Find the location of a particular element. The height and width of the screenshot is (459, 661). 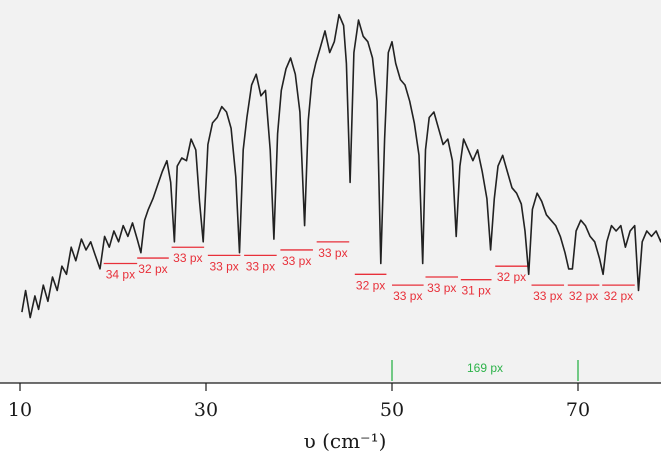

x-tick-label: 10 is located at coordinates (20, 410).